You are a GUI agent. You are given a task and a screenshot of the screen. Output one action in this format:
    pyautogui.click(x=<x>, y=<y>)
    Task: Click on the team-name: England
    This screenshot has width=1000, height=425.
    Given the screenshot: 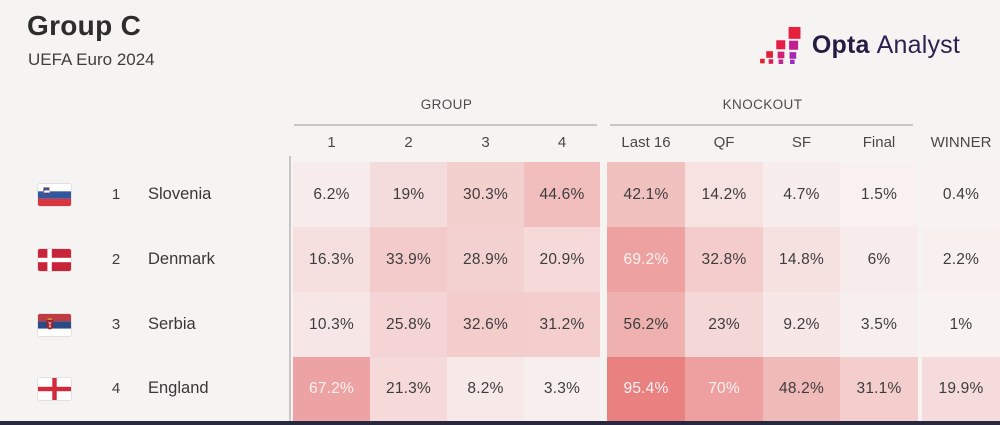 What is the action you would take?
    pyautogui.click(x=178, y=388)
    